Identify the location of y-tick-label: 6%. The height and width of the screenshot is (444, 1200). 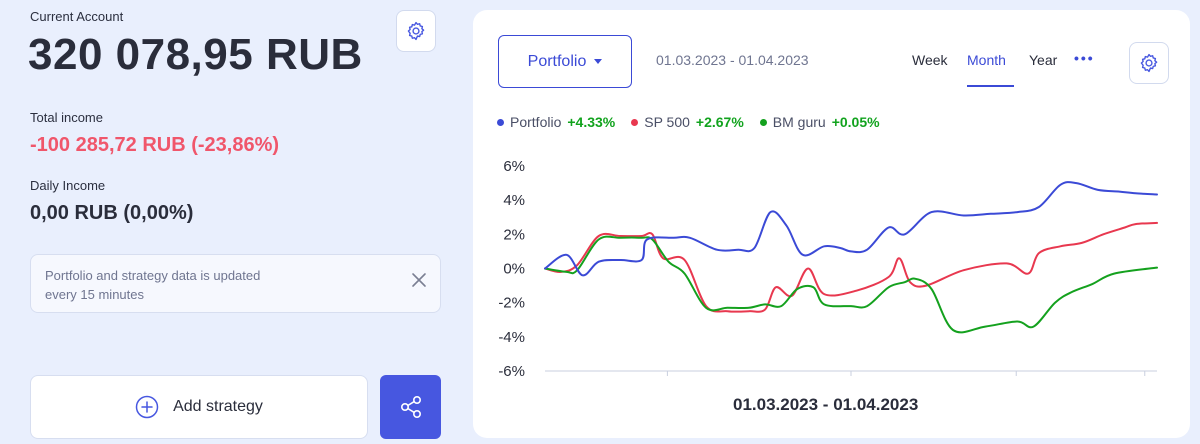
(514, 166).